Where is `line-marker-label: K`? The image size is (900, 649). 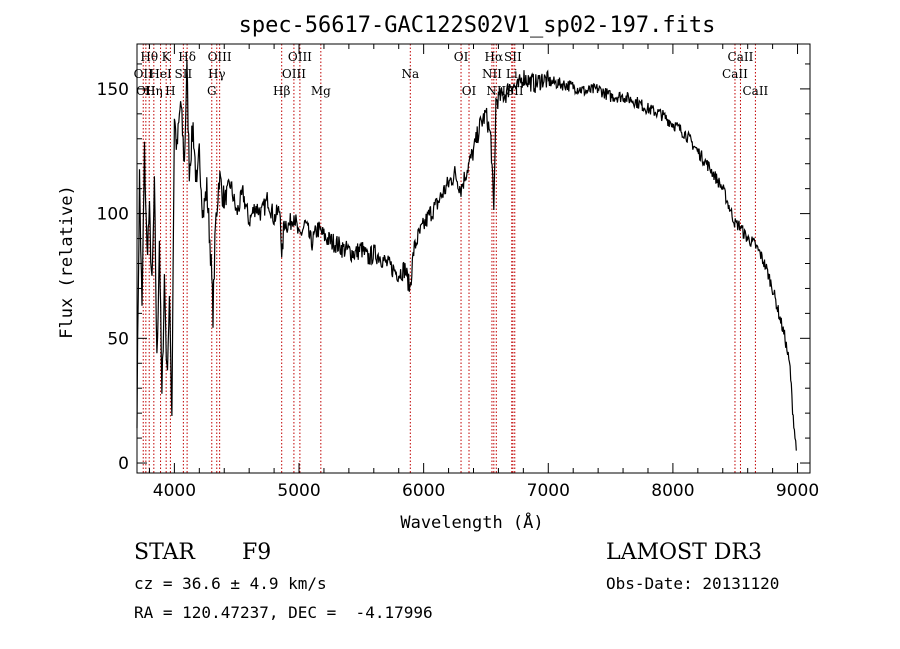
line-marker-label: K is located at coordinates (167, 57).